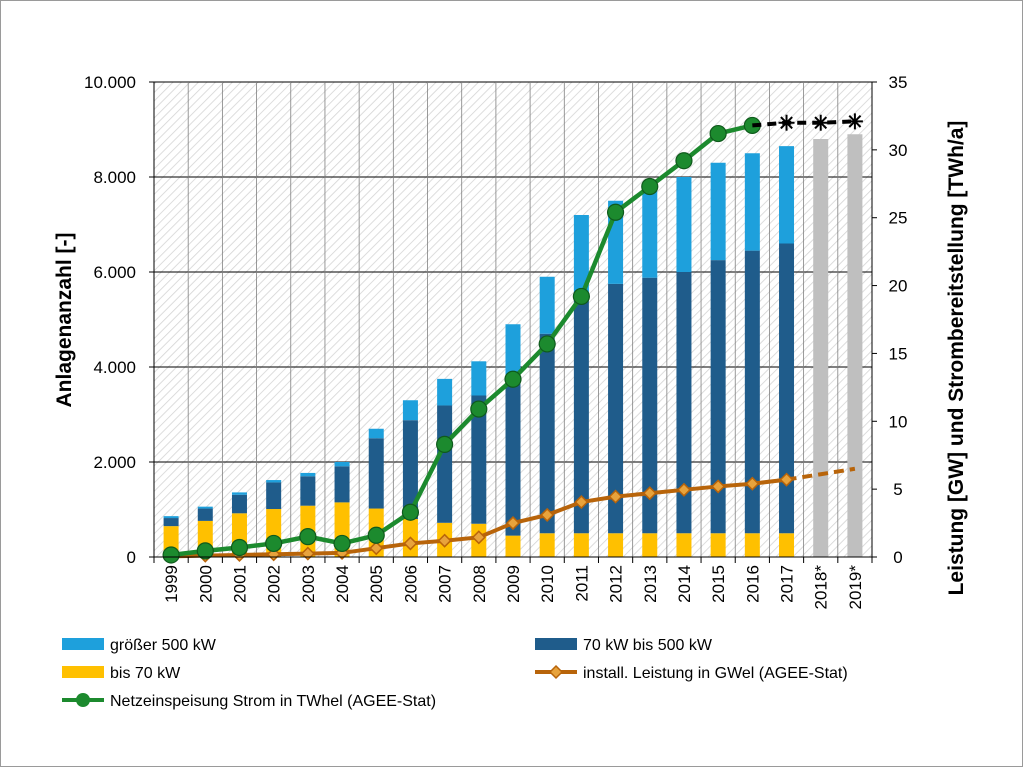 Image resolution: width=1023 pixels, height=767 pixels. What do you see at coordinates (684, 584) in the screenshot?
I see `x-tick-label: 2014` at bounding box center [684, 584].